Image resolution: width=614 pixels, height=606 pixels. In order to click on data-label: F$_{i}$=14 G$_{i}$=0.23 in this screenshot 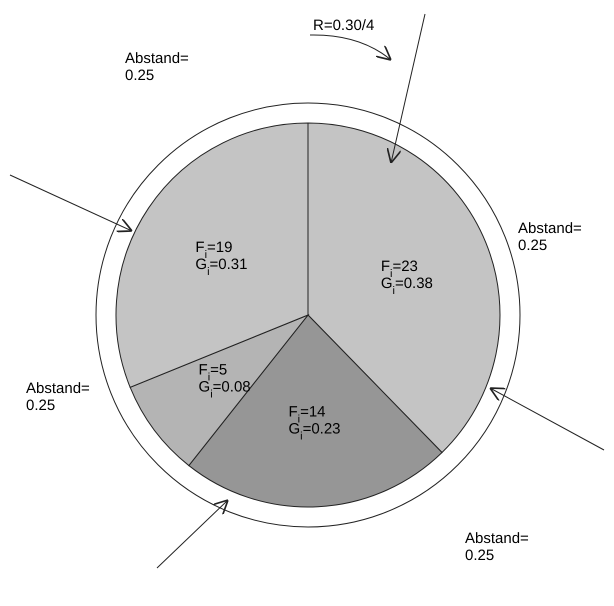, I will do `click(314, 422)`.